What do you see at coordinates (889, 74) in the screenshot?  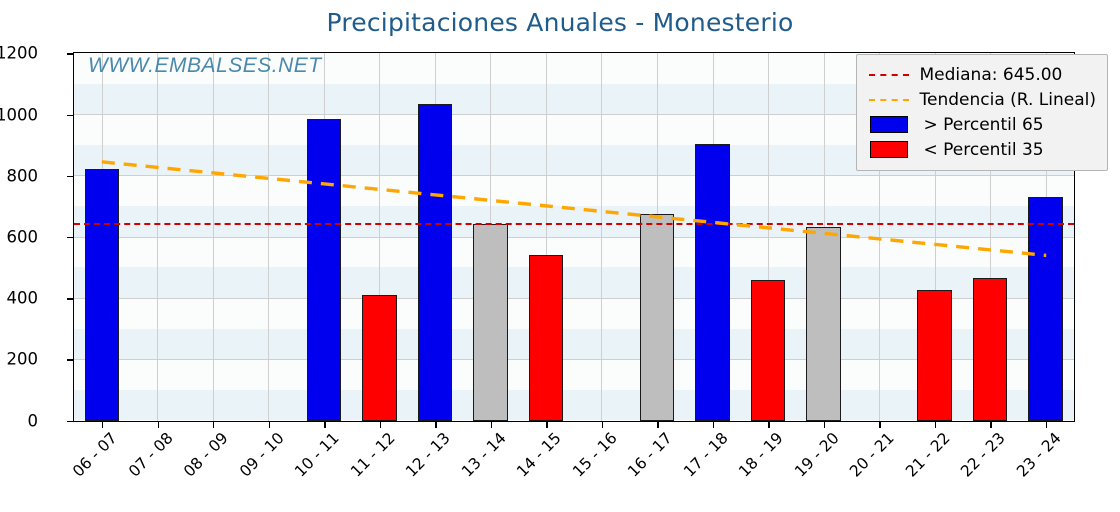 I see `median-dash-icon` at bounding box center [889, 74].